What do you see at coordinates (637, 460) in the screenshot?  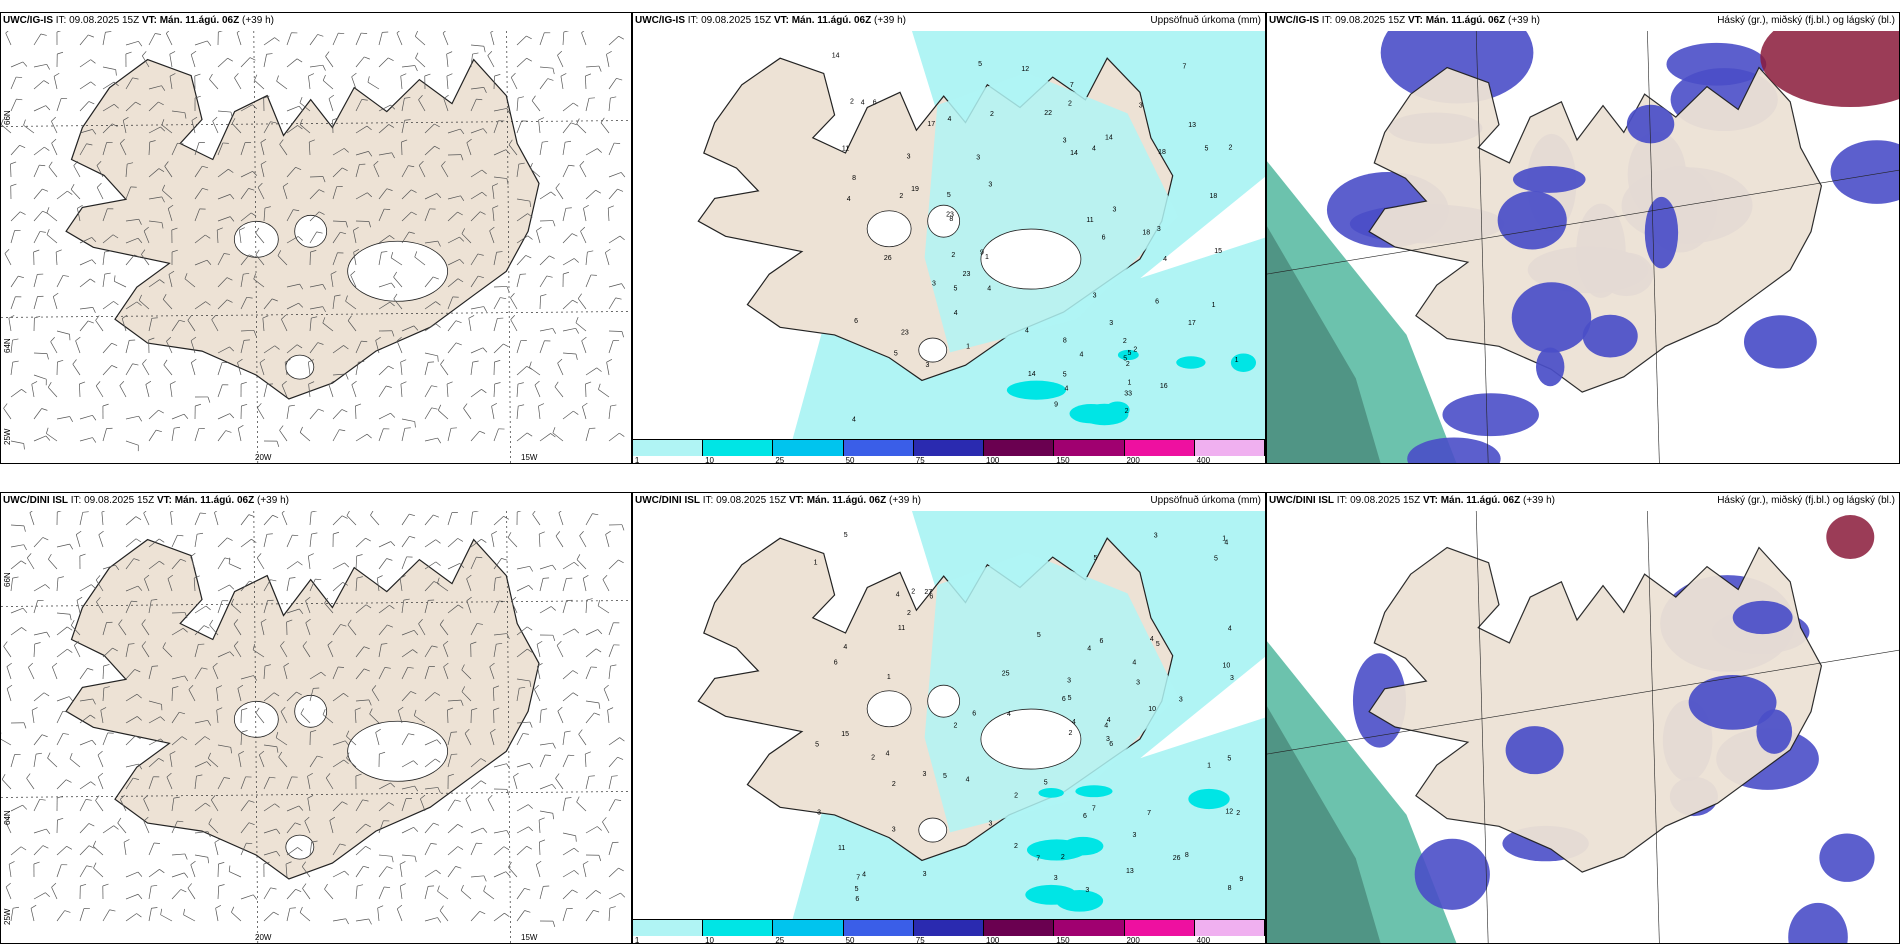 I see `colorbar-tick-label: 1` at bounding box center [637, 460].